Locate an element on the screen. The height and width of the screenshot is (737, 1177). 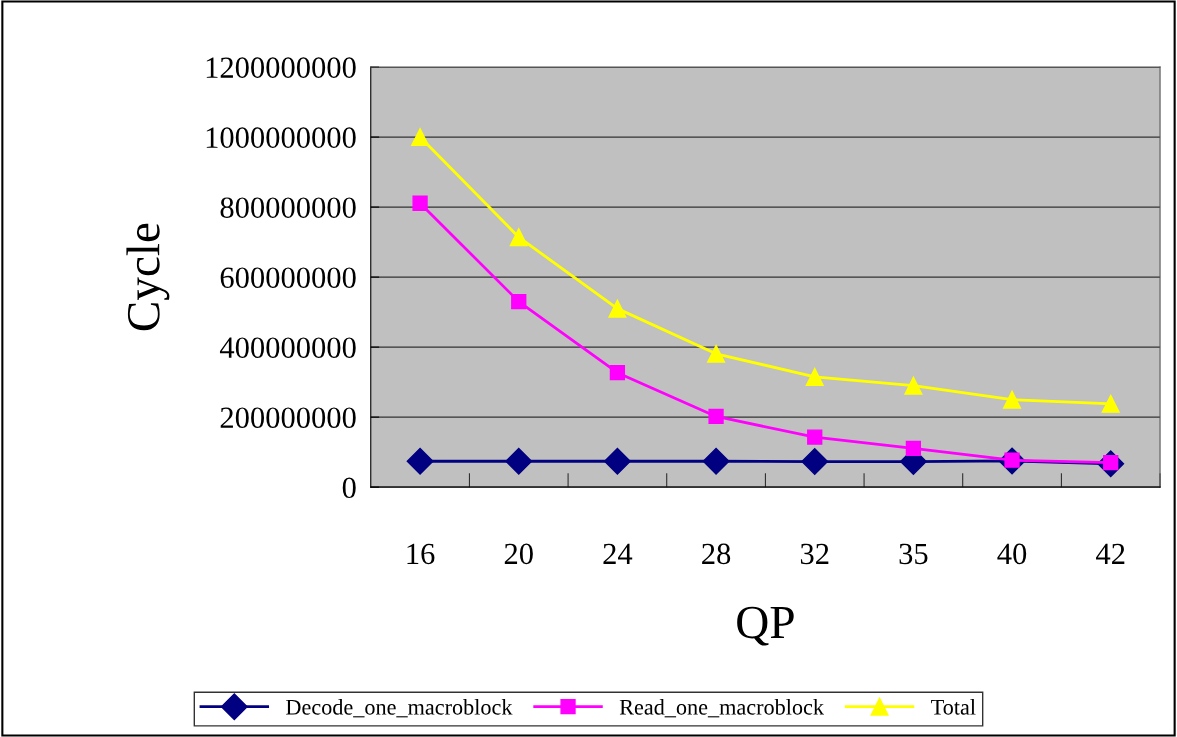
y-tick-label: 200000000 is located at coordinates (288, 418).